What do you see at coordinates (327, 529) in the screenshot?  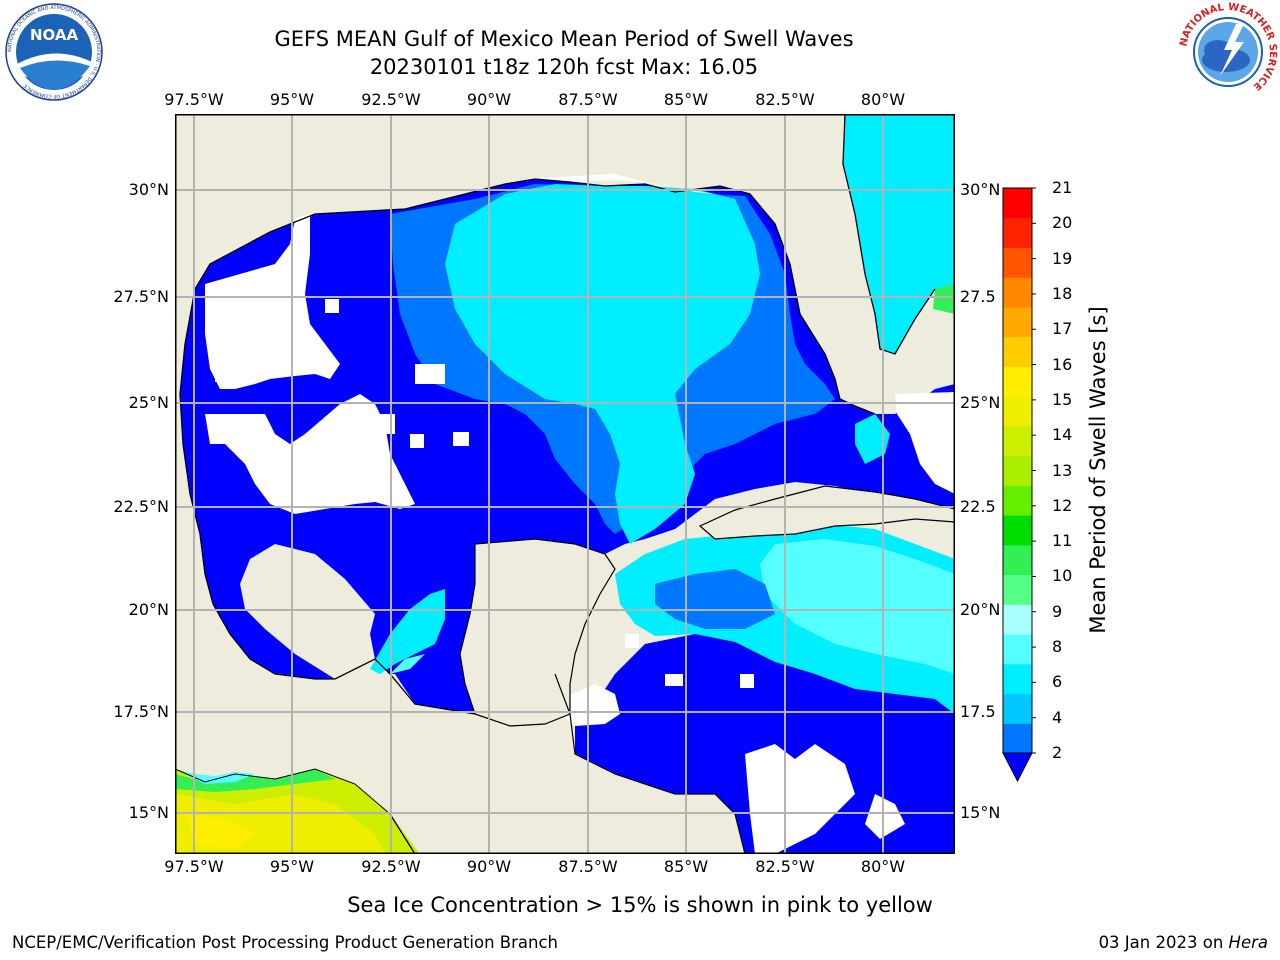 I see `coastline-west` at bounding box center [327, 529].